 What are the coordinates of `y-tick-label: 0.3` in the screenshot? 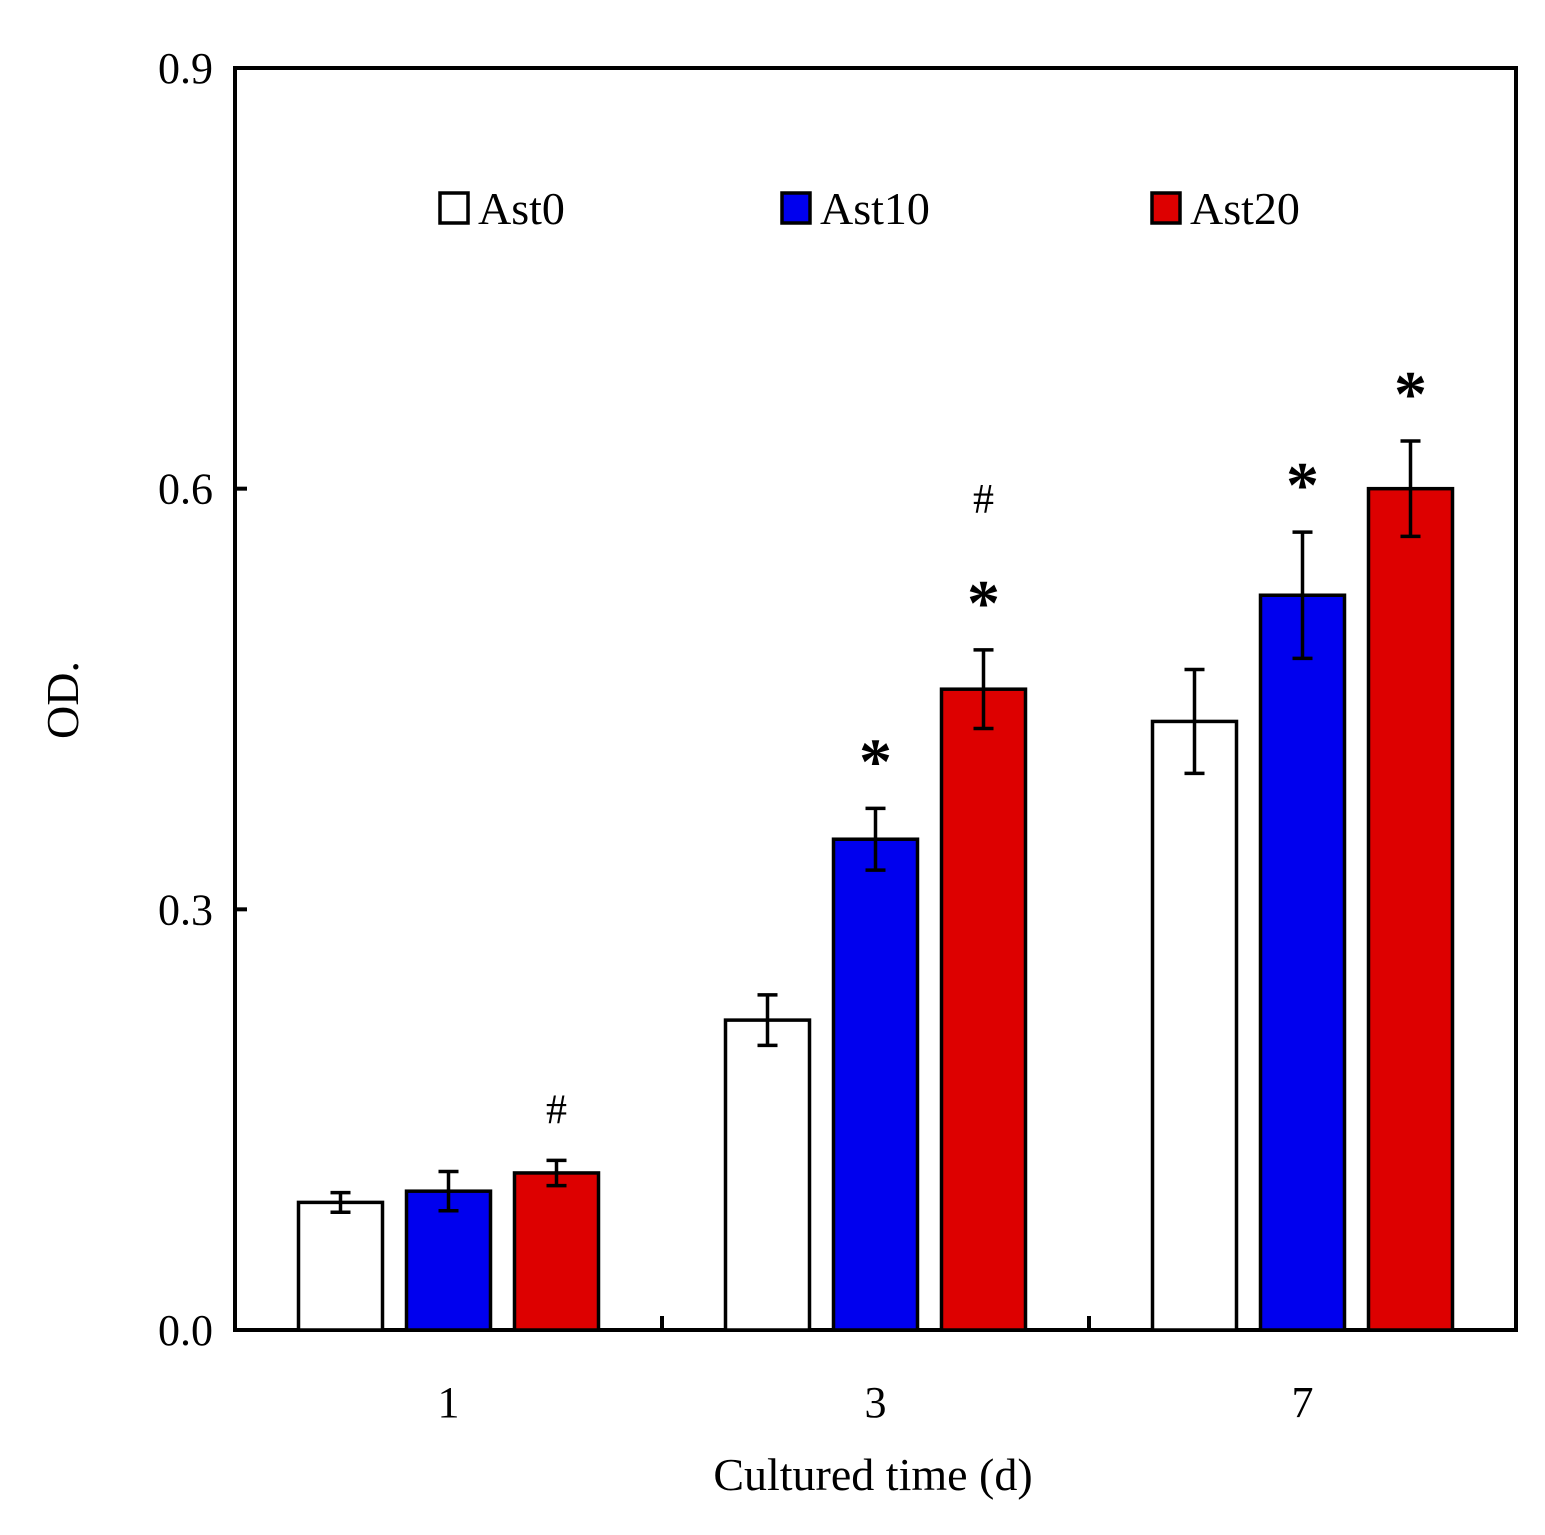 It's located at (185, 909).